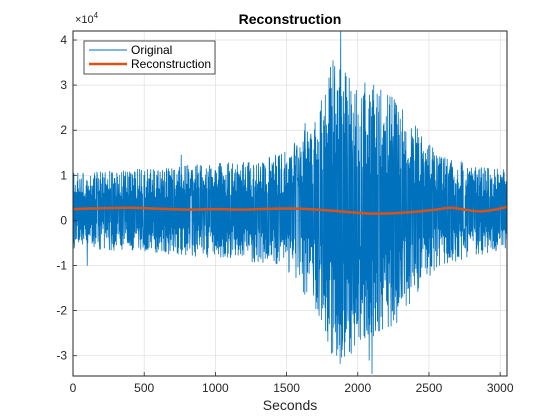 This screenshot has width=560, height=420. I want to click on x-tick-label: 2500, so click(429, 388).